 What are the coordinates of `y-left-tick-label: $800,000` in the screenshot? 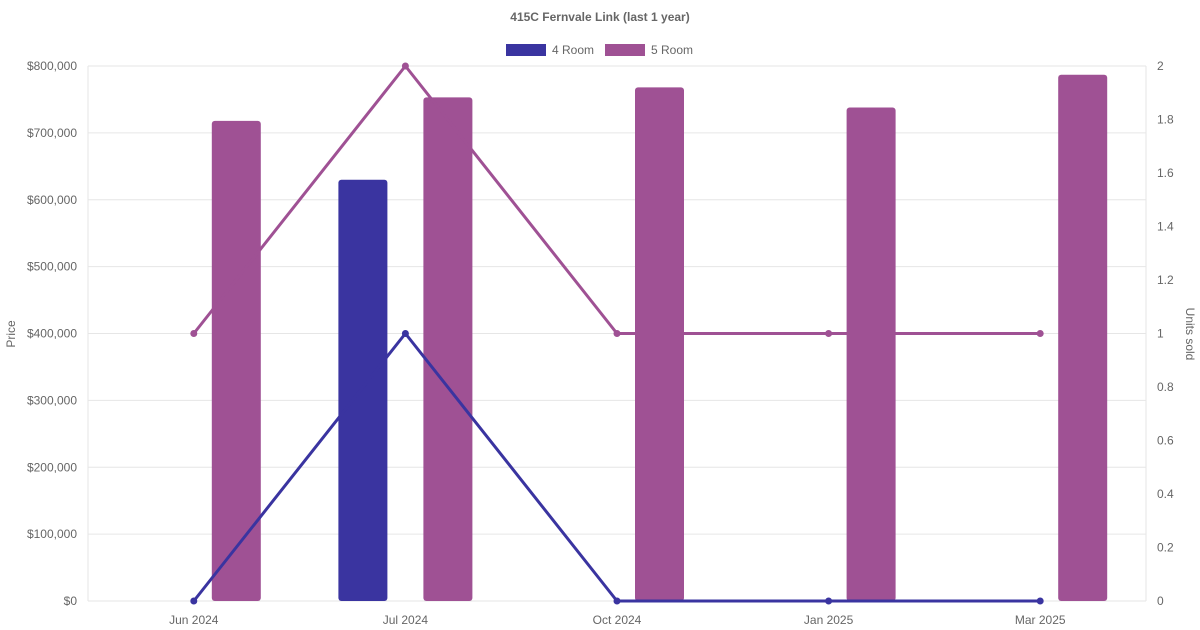 It's located at (52, 66).